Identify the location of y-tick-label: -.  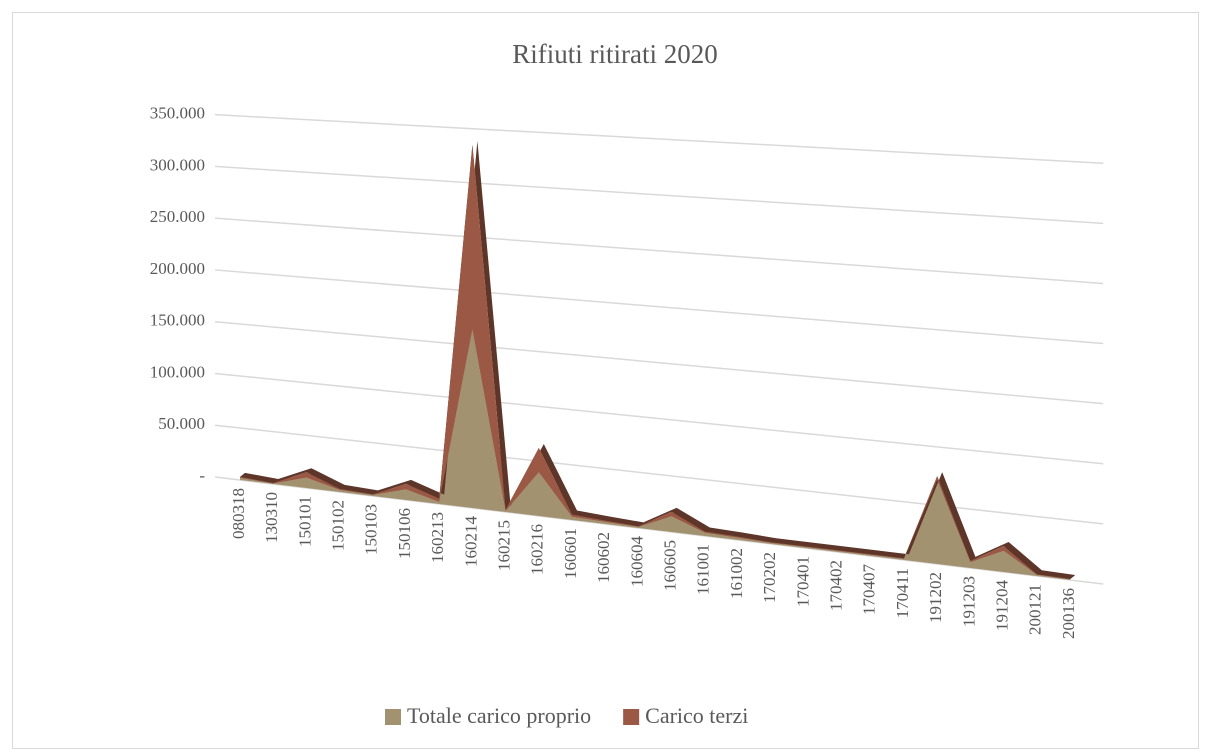
(202, 475).